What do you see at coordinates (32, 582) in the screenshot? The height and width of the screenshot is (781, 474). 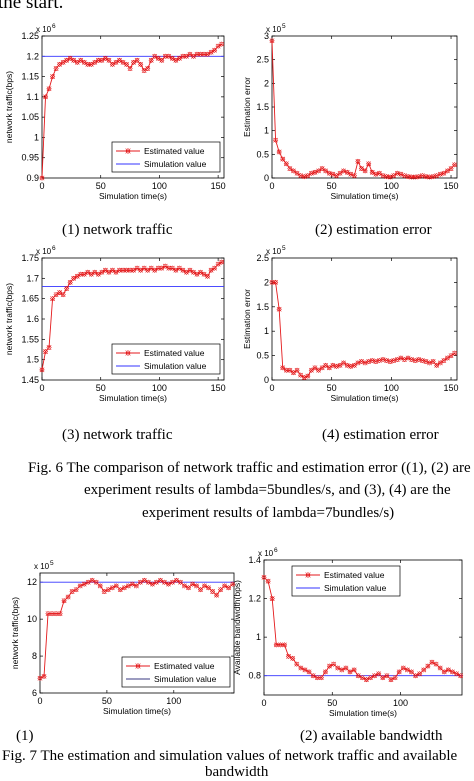 I see `y-tick-label: 12` at bounding box center [32, 582].